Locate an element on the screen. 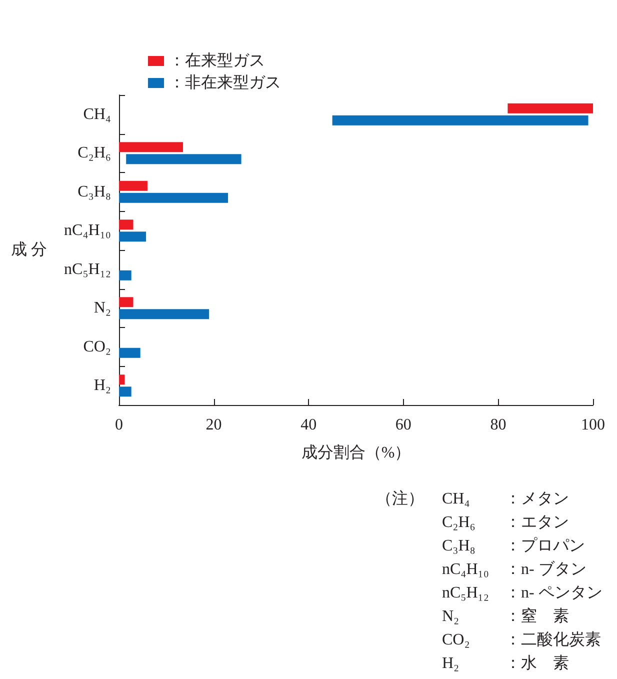 The width and height of the screenshot is (617, 679). legend-label: ：非在来型ガス is located at coordinates (225, 83).